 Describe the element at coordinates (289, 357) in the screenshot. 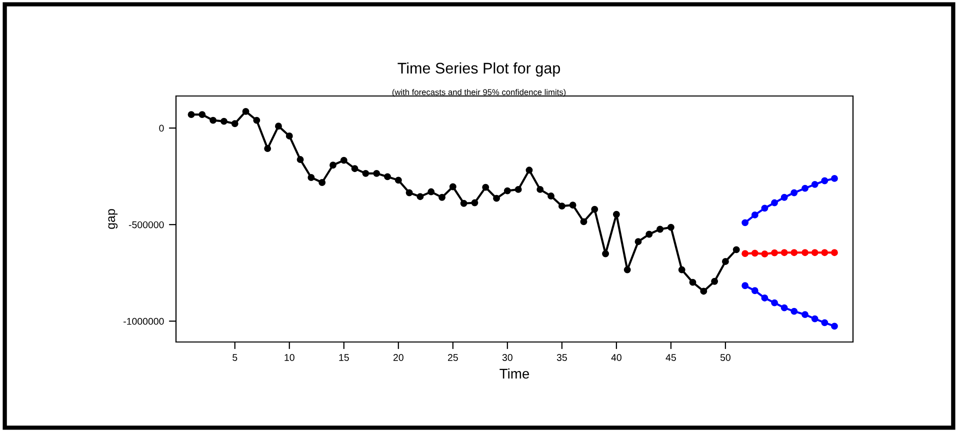

I see `x-tick-label: 10` at that location.